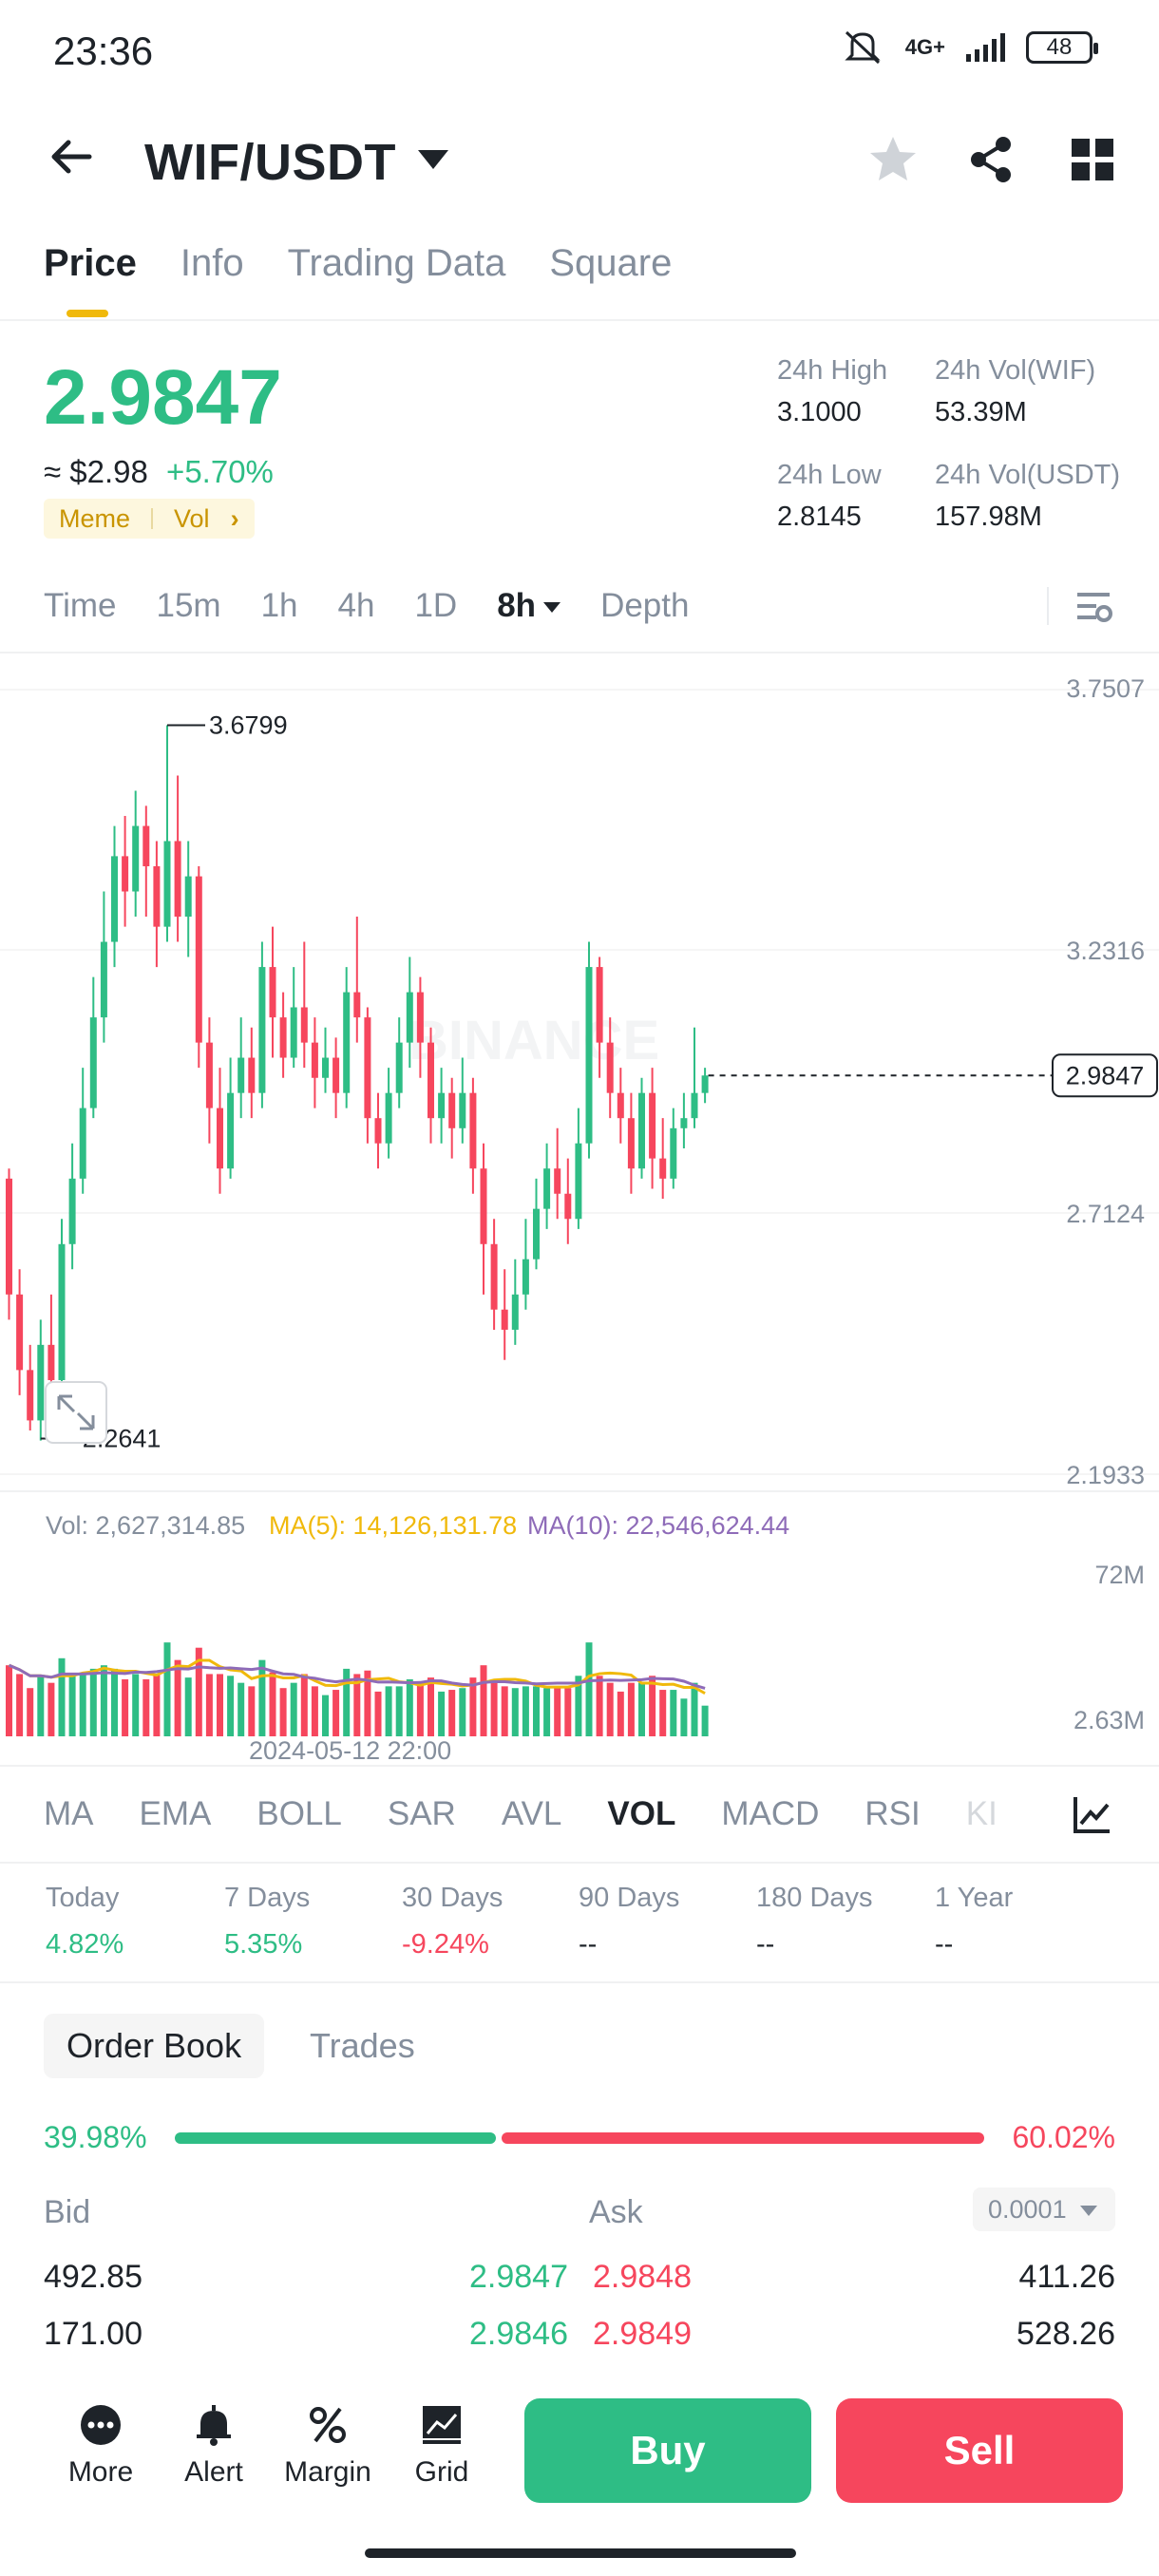 The image size is (1159, 2576). I want to click on pair-title: WIF/USDT, so click(270, 162).